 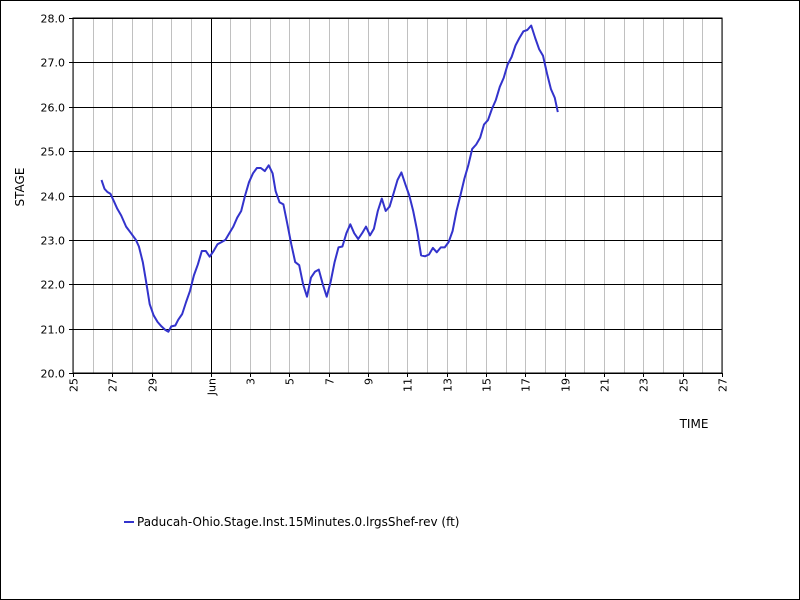 I want to click on x-tick-label: 19, so click(x=566, y=385).